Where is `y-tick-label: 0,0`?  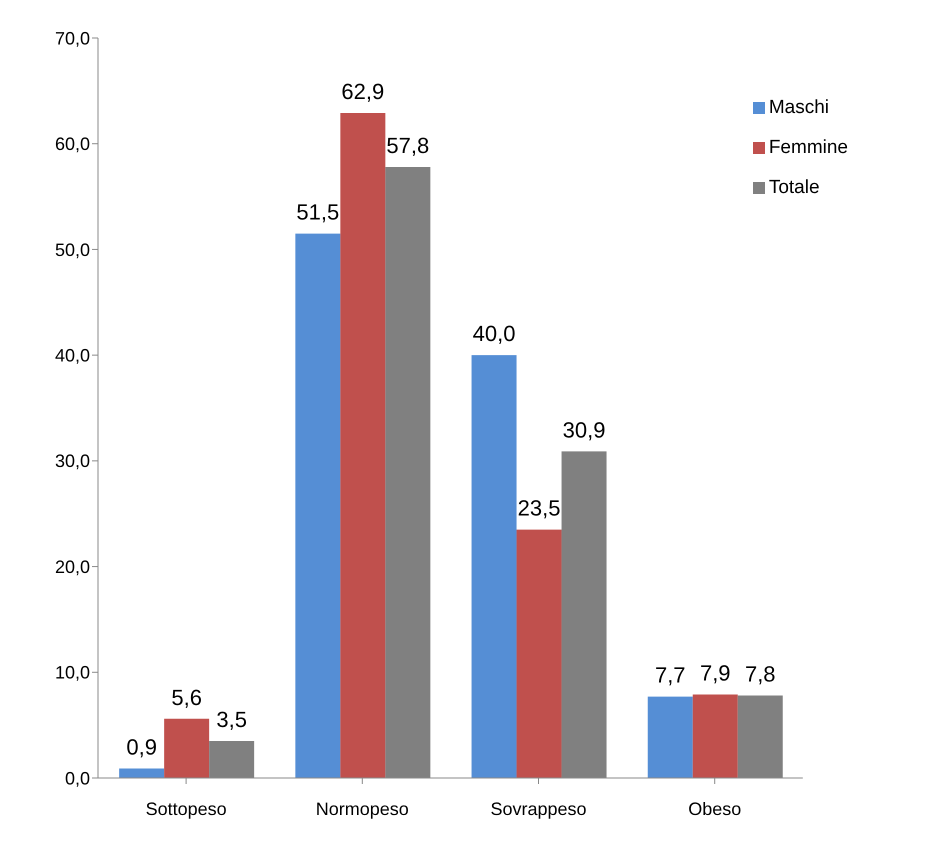 y-tick-label: 0,0 is located at coordinates (77, 778).